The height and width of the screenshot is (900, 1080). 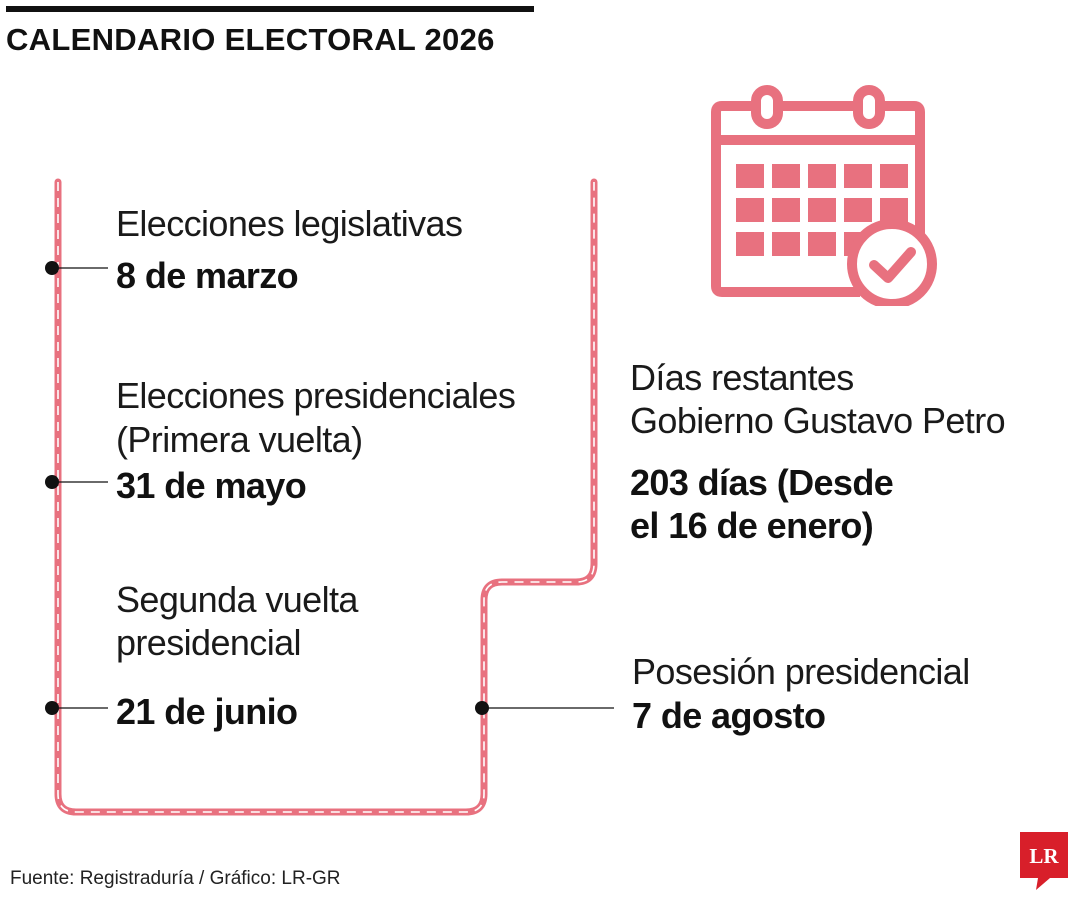 What do you see at coordinates (175, 878) in the screenshot?
I see `source-credit: Fuente: Registraduría / Gráfico: LR-GR` at bounding box center [175, 878].